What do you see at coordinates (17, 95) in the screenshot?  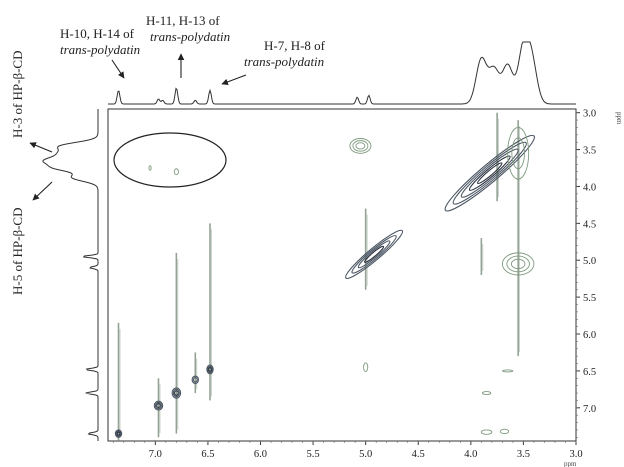 I see `annotation-h3-hpbcd: H-3 of HP-β-CD` at bounding box center [17, 95].